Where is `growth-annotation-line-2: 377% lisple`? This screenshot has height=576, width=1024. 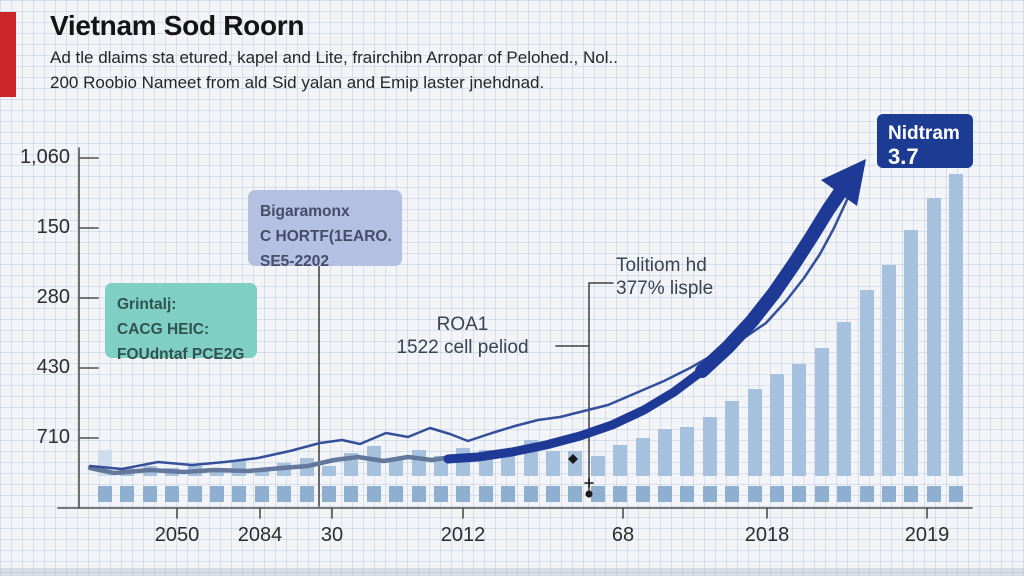
growth-annotation-line-2: 377% lisple is located at coordinates (665, 288).